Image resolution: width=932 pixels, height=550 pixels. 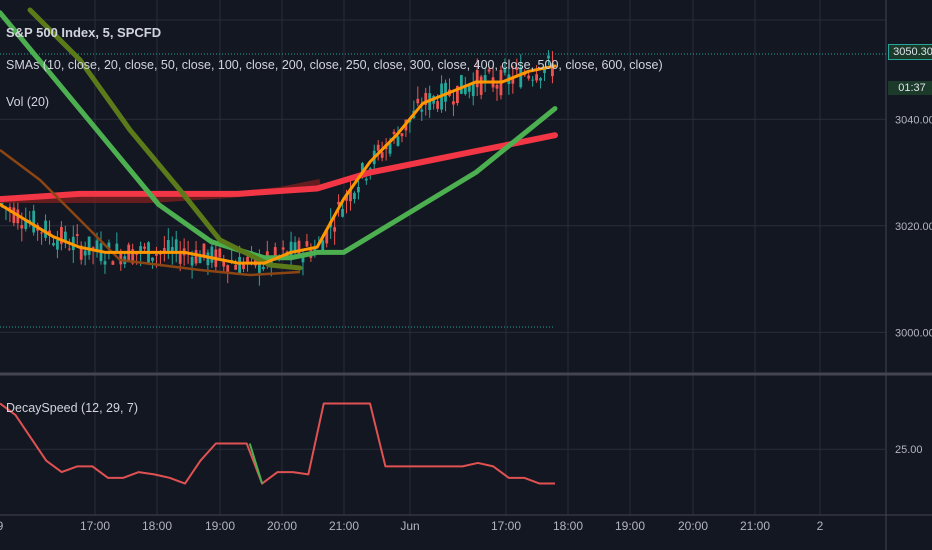 What do you see at coordinates (755, 526) in the screenshot?
I see `x-tick-label: 21:00` at bounding box center [755, 526].